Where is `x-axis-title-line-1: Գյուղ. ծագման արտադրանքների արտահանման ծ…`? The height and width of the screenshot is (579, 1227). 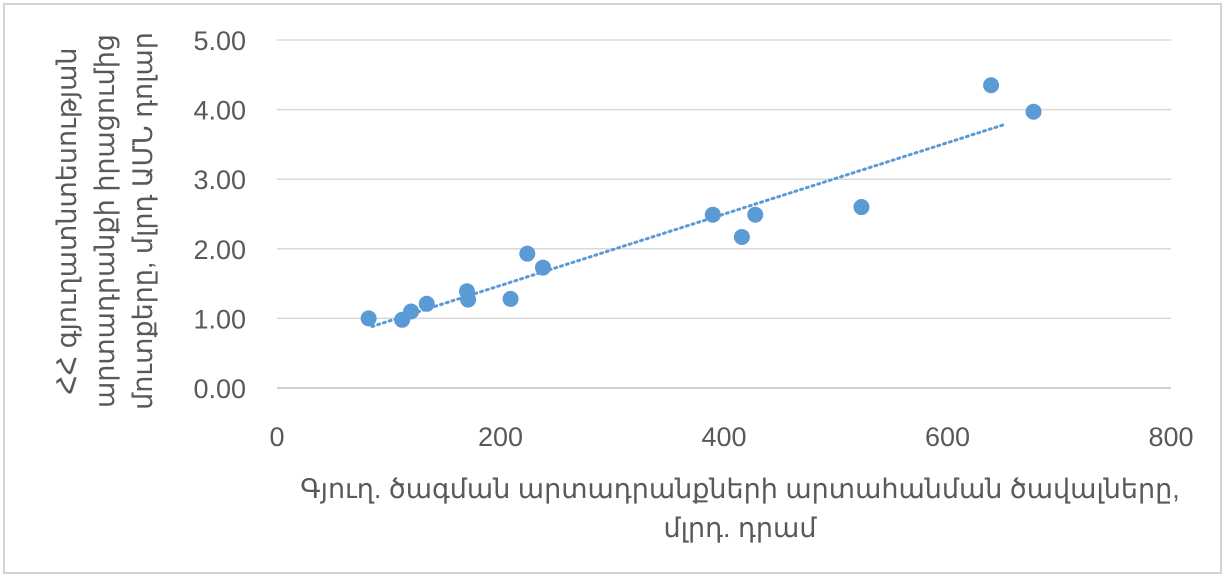 x-axis-title-line-1: Գյուղ. ծագման արտադրանքների արտահանման ծ… is located at coordinates (739, 489).